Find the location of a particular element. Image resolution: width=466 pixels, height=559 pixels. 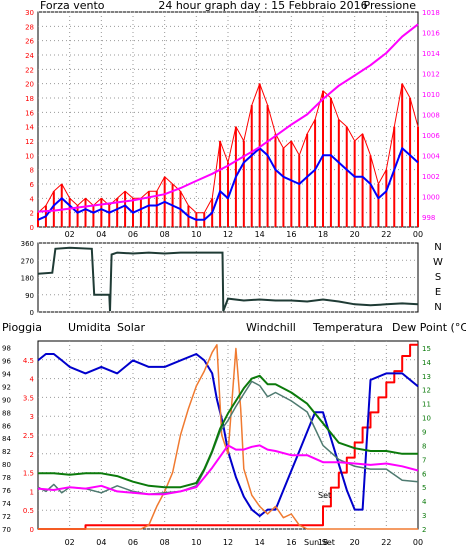

humidity-tick-label: 88 is located at coordinates (6, 413).